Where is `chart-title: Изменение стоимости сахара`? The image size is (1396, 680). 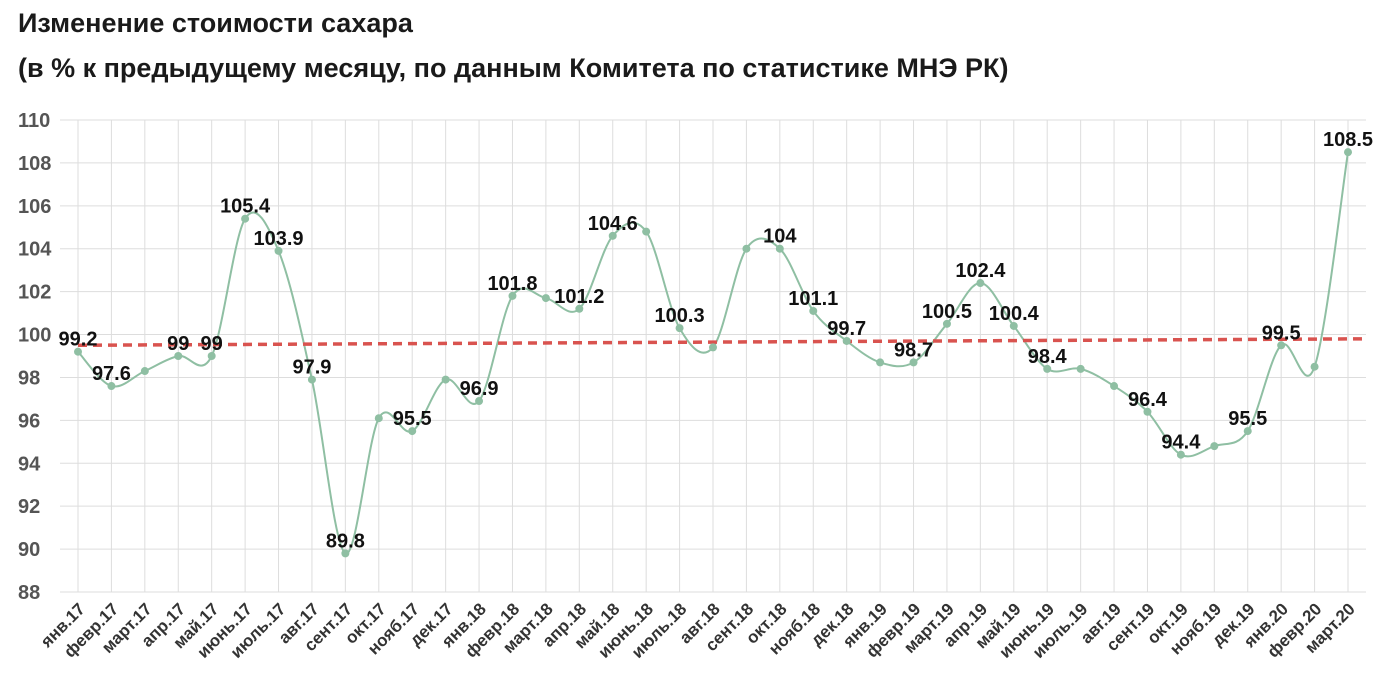
chart-title: Изменение стоимости сахара is located at coordinates (215, 23).